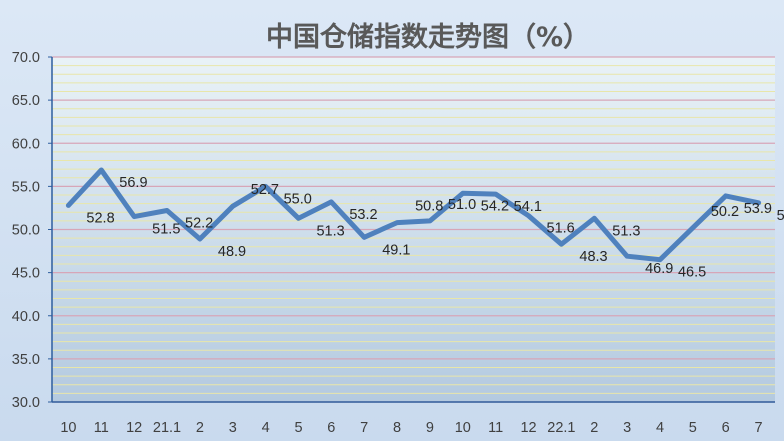 This screenshot has height=441, width=784. Describe the element at coordinates (363, 215) in the screenshot. I see `data-label: 53.2` at that location.